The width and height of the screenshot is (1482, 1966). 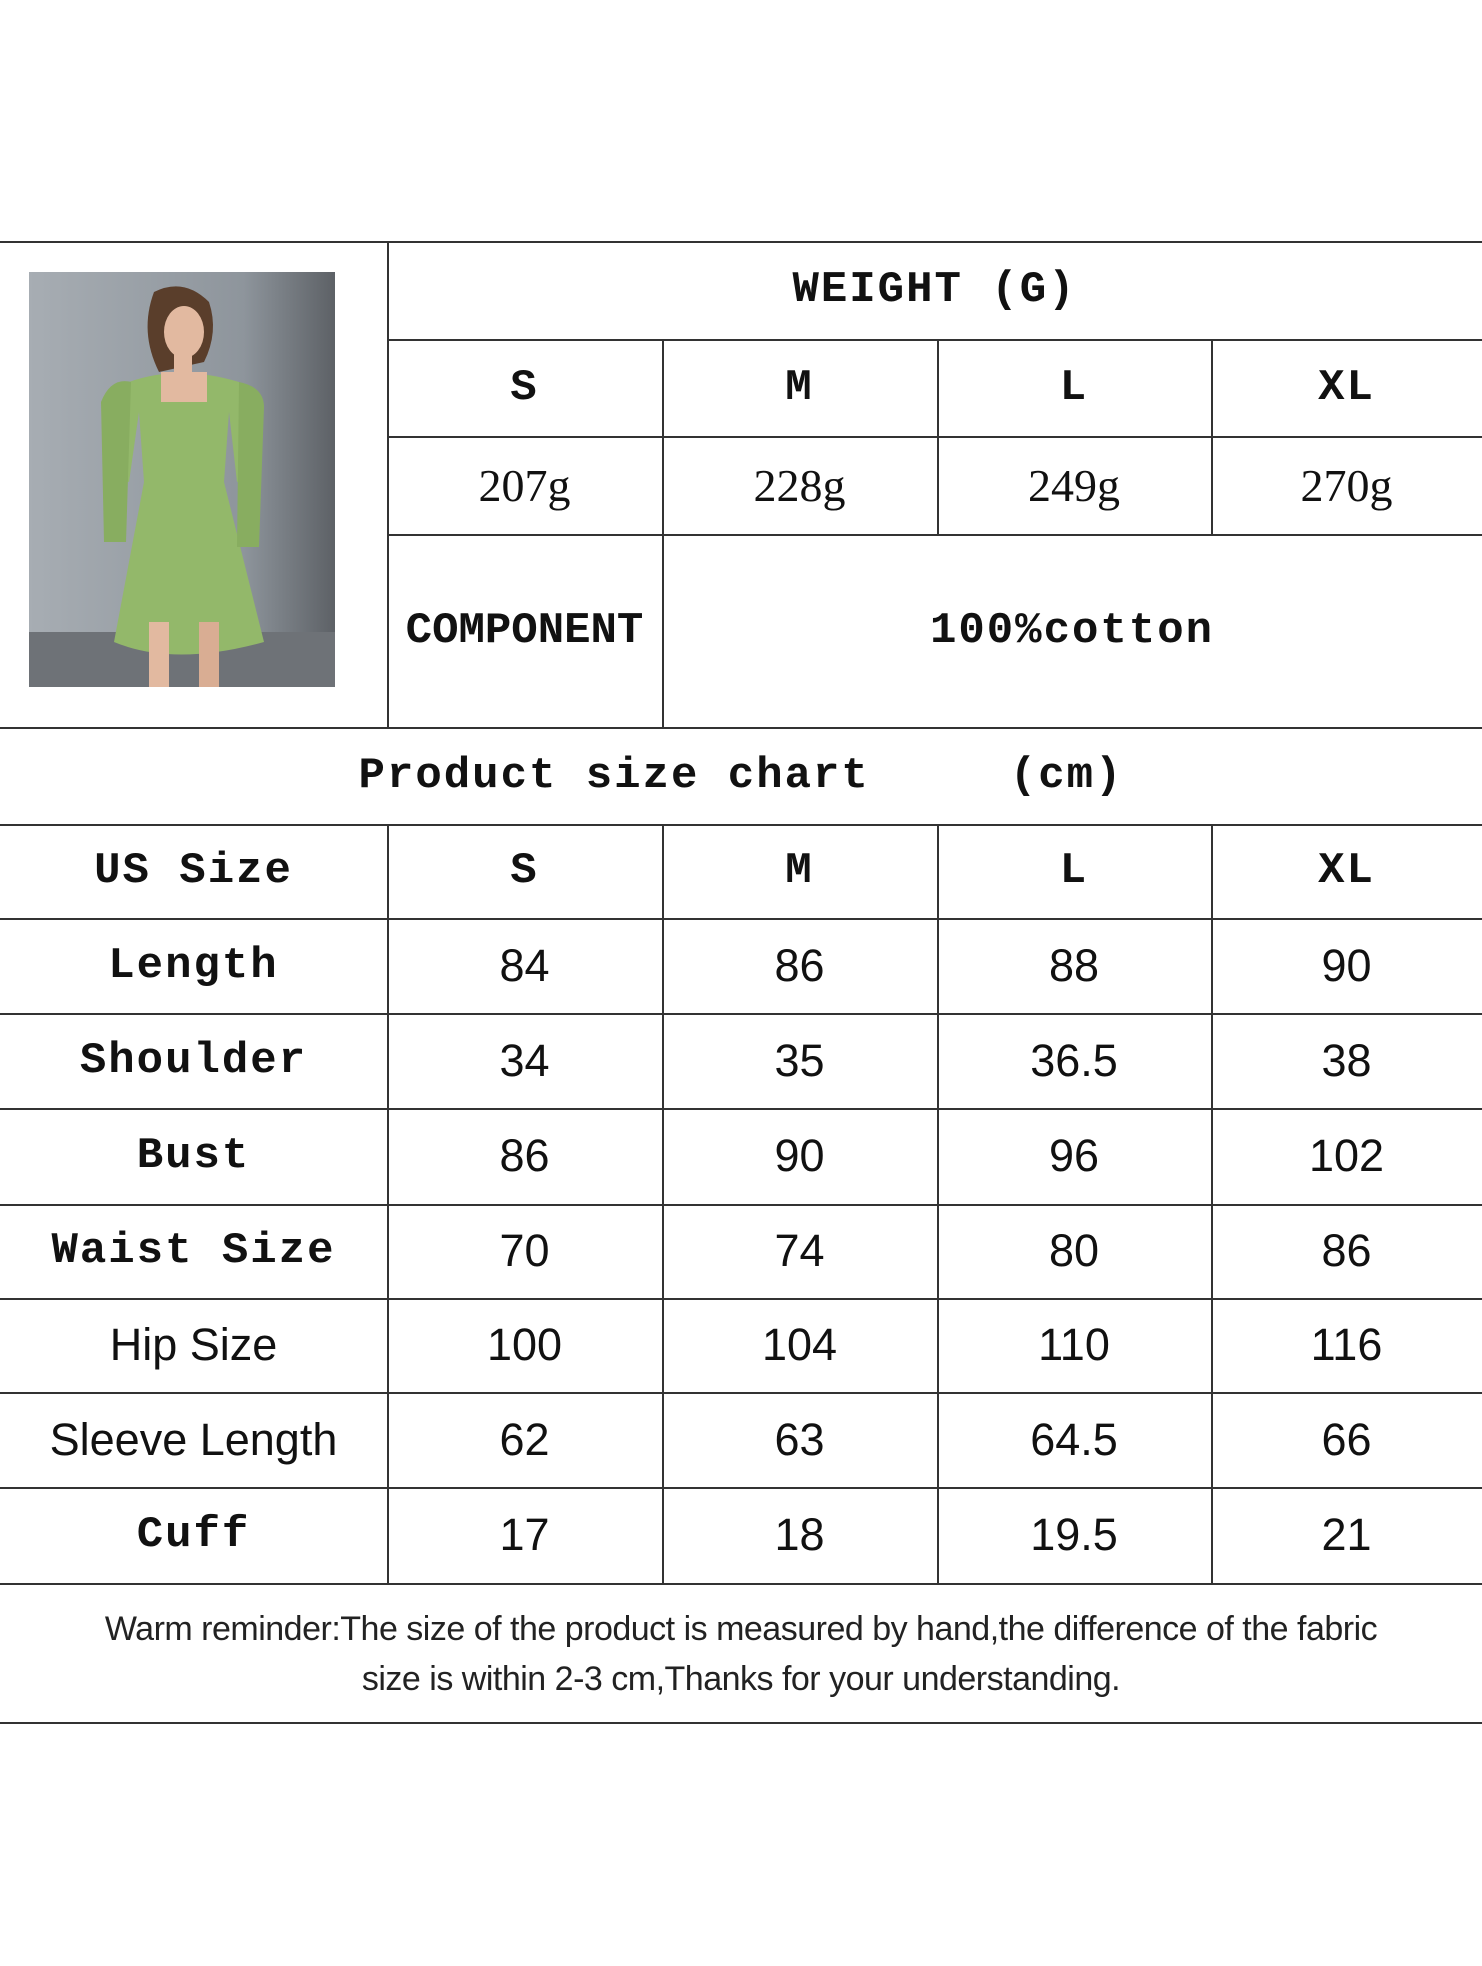 What do you see at coordinates (1346, 485) in the screenshot?
I see `weight-value: 270g` at bounding box center [1346, 485].